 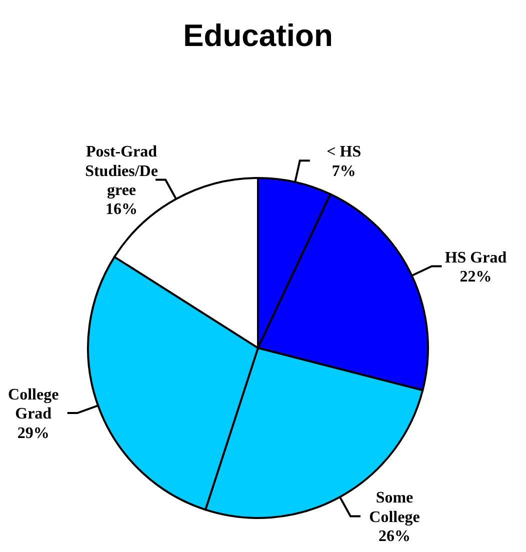 I want to click on slice-label: Some College, so click(x=394, y=508).